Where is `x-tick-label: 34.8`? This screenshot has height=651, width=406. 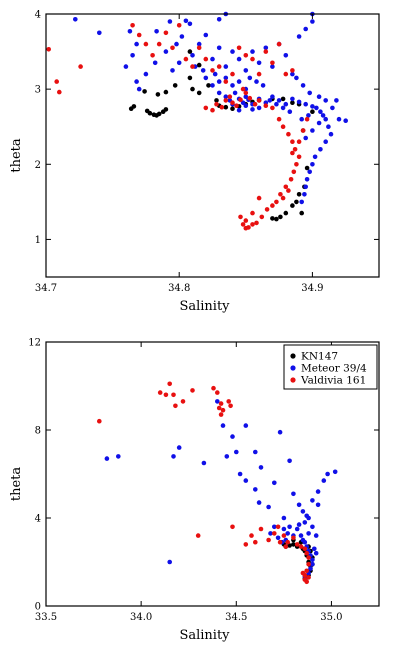 x-tick-label: 34.8 is located at coordinates (179, 288).